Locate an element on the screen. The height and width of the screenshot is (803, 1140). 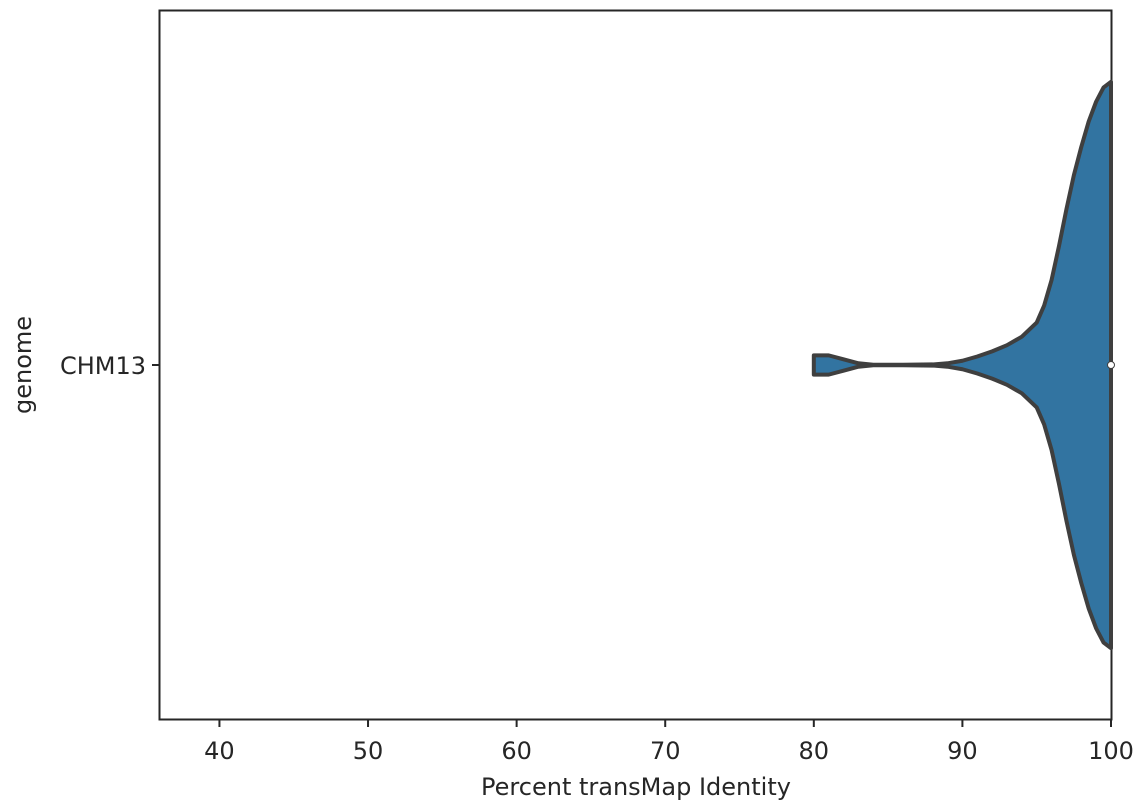
x-tick-label: 90 is located at coordinates (962, 751).